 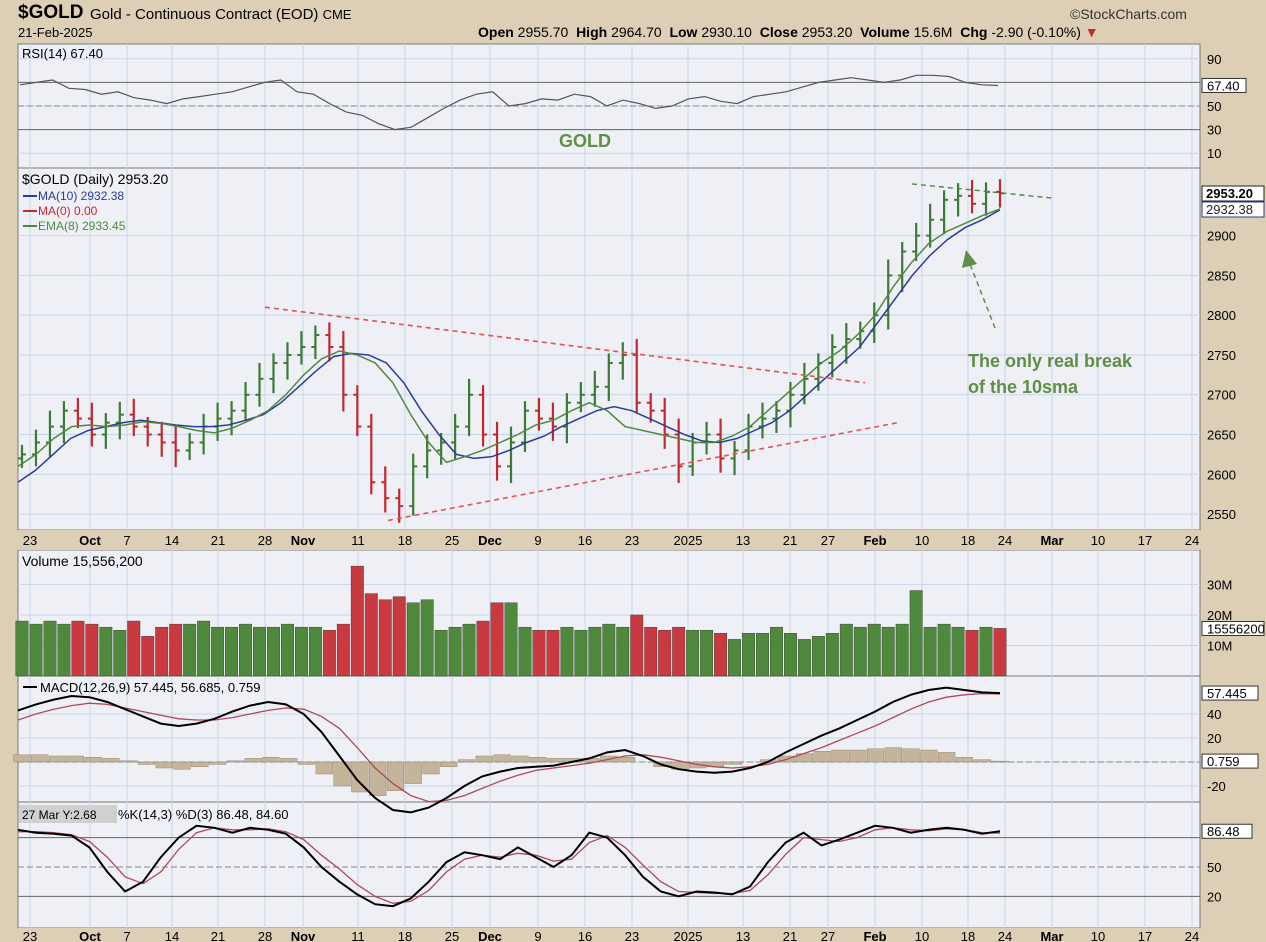 I want to click on macd-axis-label: 40, so click(x=1214, y=714).